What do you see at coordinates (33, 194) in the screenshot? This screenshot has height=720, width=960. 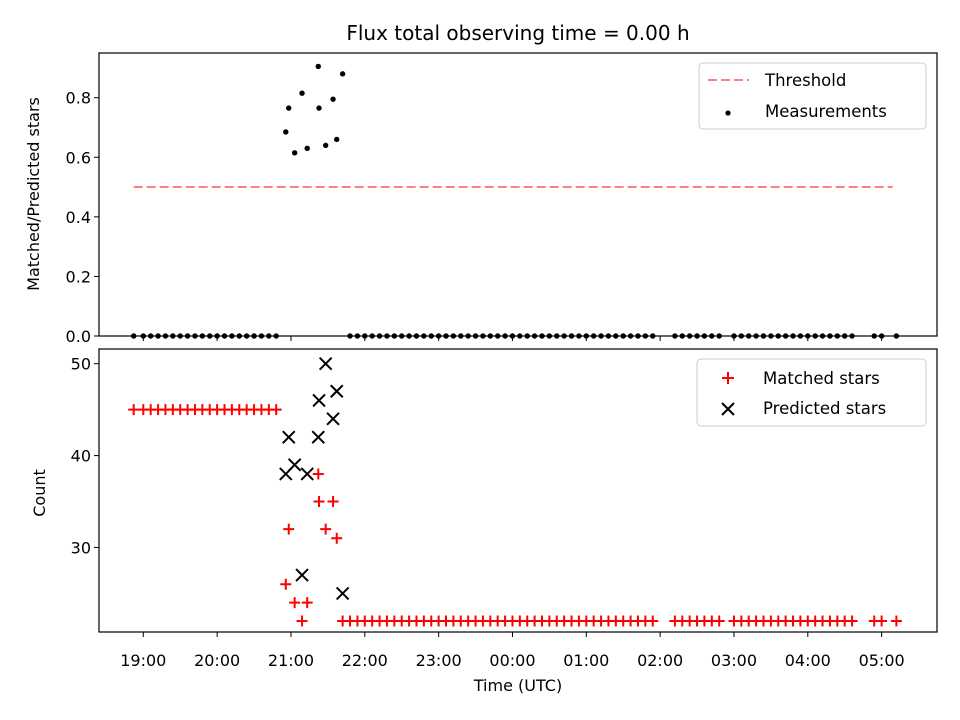 I see `top-y-axis-label: Matched/Predicted stars` at bounding box center [33, 194].